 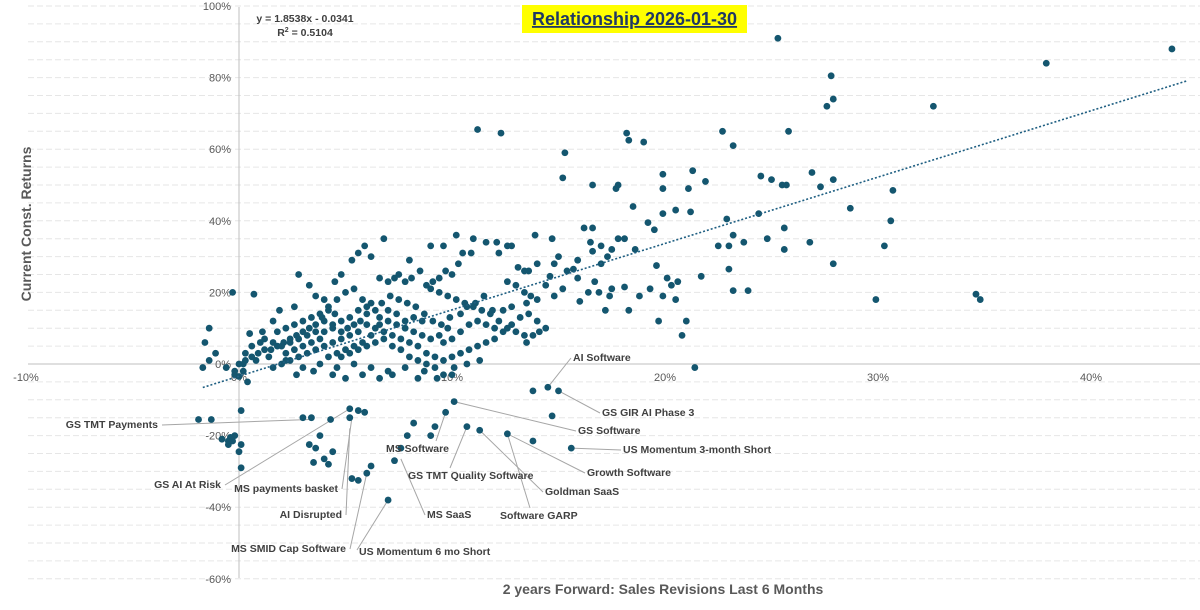 I want to click on title-highlight, so click(x=634, y=19).